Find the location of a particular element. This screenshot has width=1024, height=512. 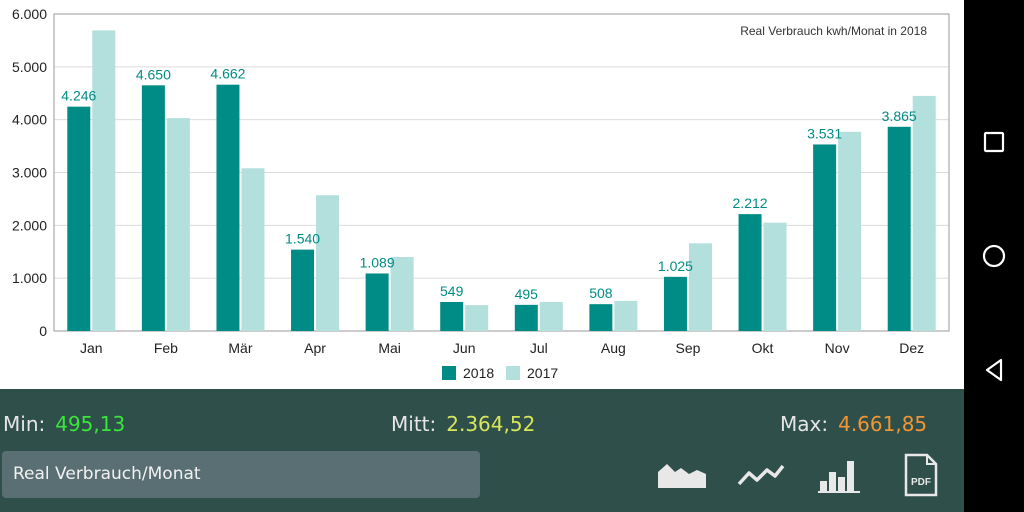

data-label-2018: 1.025 is located at coordinates (675, 266).